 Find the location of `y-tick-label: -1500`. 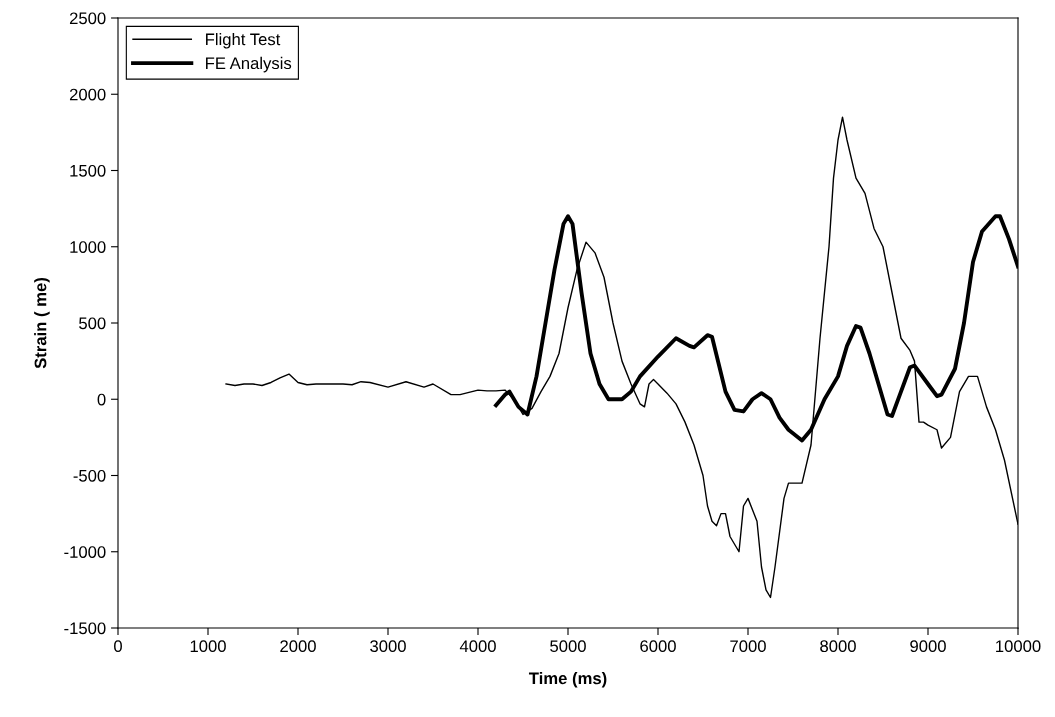

y-tick-label: -1500 is located at coordinates (85, 628).